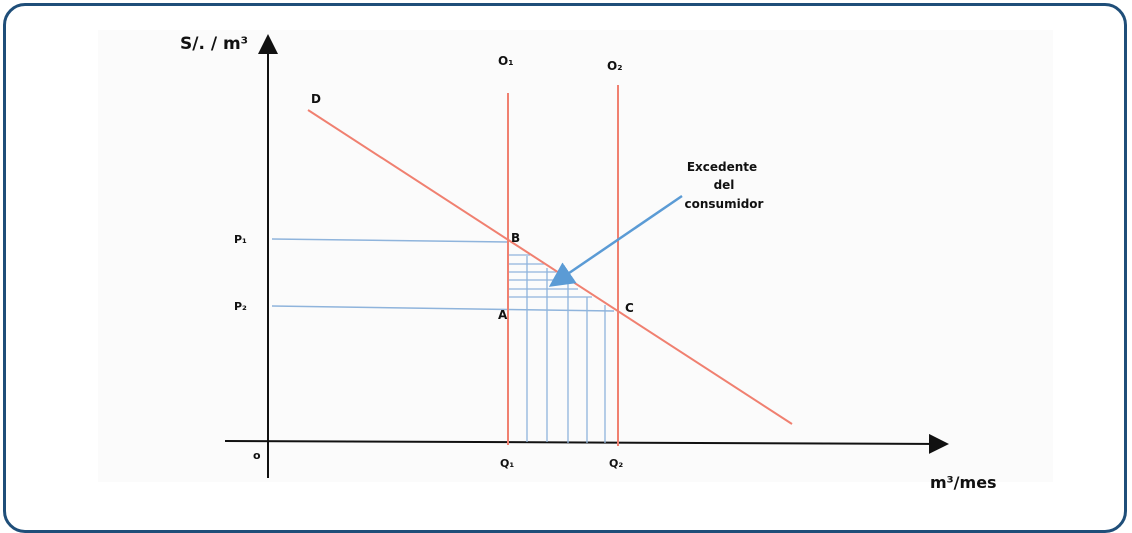 This screenshot has width=1132, height=533. What do you see at coordinates (390, 240) in the screenshot?
I see `p1-guide-line` at bounding box center [390, 240].